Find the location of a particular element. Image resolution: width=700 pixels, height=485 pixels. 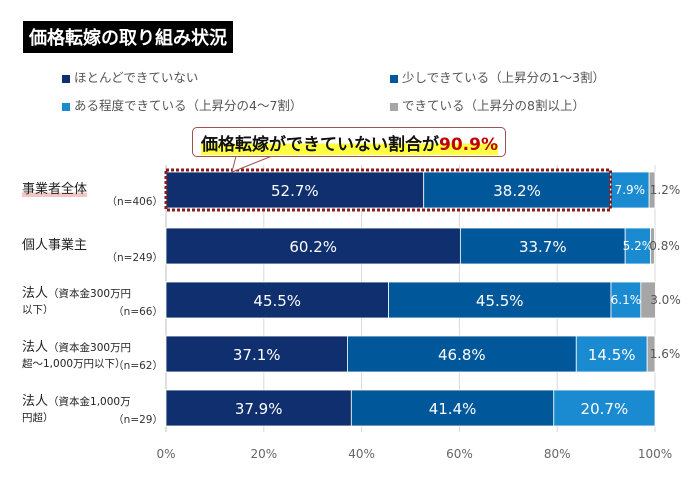

category-sub: （資本金300万円以下） is located at coordinates (77, 302).